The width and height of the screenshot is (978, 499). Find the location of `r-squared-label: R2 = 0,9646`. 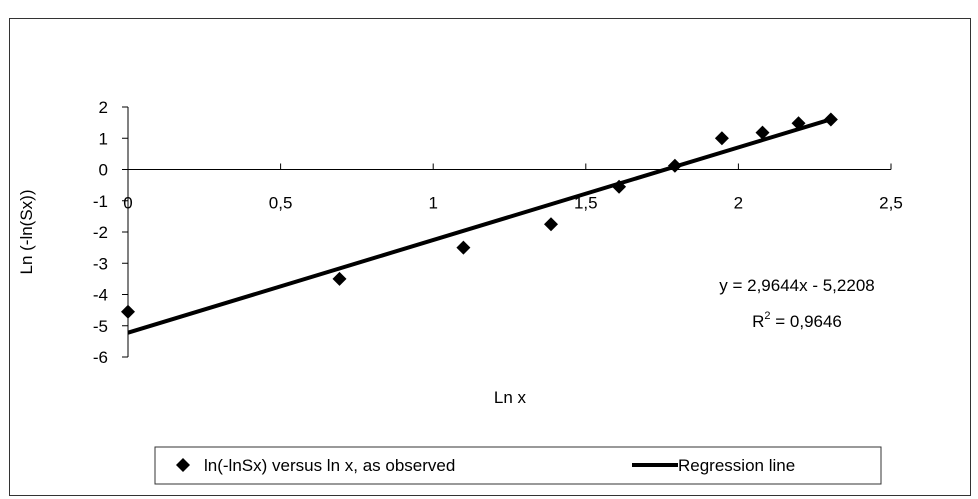

r-squared-label: R2 = 0,9646 is located at coordinates (797, 320).